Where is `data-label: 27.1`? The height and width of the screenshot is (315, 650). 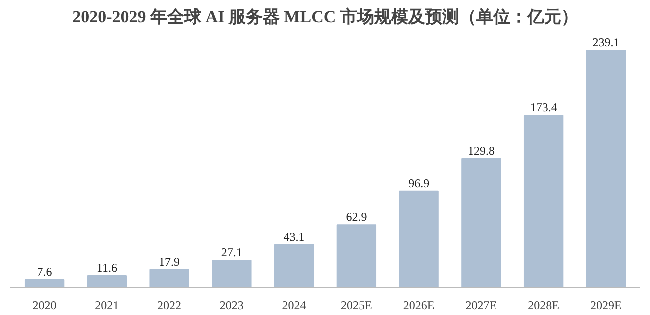
data-label: 27.1 is located at coordinates (231, 253).